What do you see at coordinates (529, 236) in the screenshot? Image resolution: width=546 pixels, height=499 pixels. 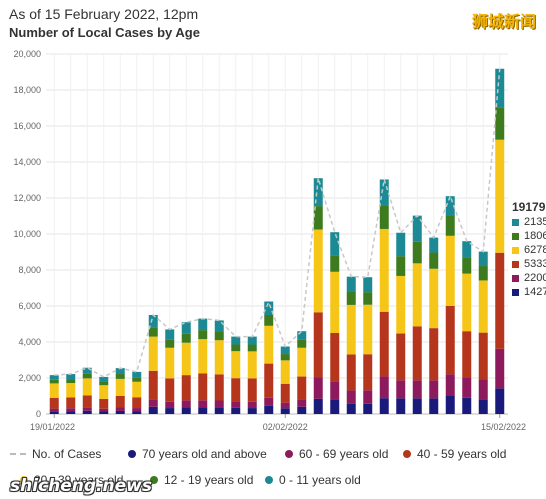 I see `callout-row-12-19: 1806` at bounding box center [529, 236].